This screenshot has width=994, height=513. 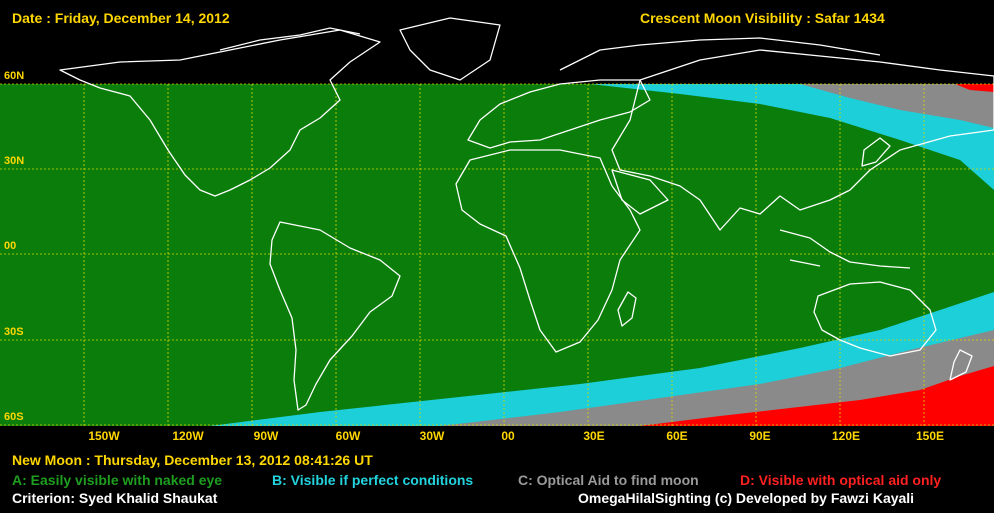 What do you see at coordinates (220, 113) in the screenshot?
I see `north-america-coast` at bounding box center [220, 113].